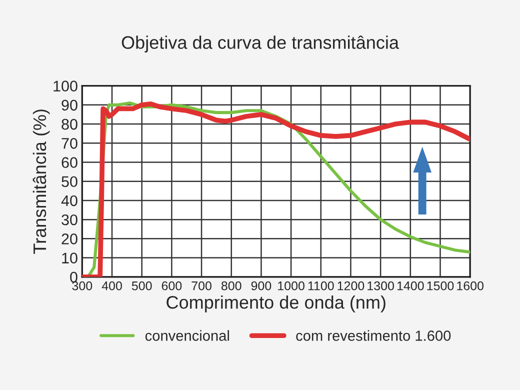 The image size is (520, 390). I want to click on x-tick-label: 1200, so click(351, 285).